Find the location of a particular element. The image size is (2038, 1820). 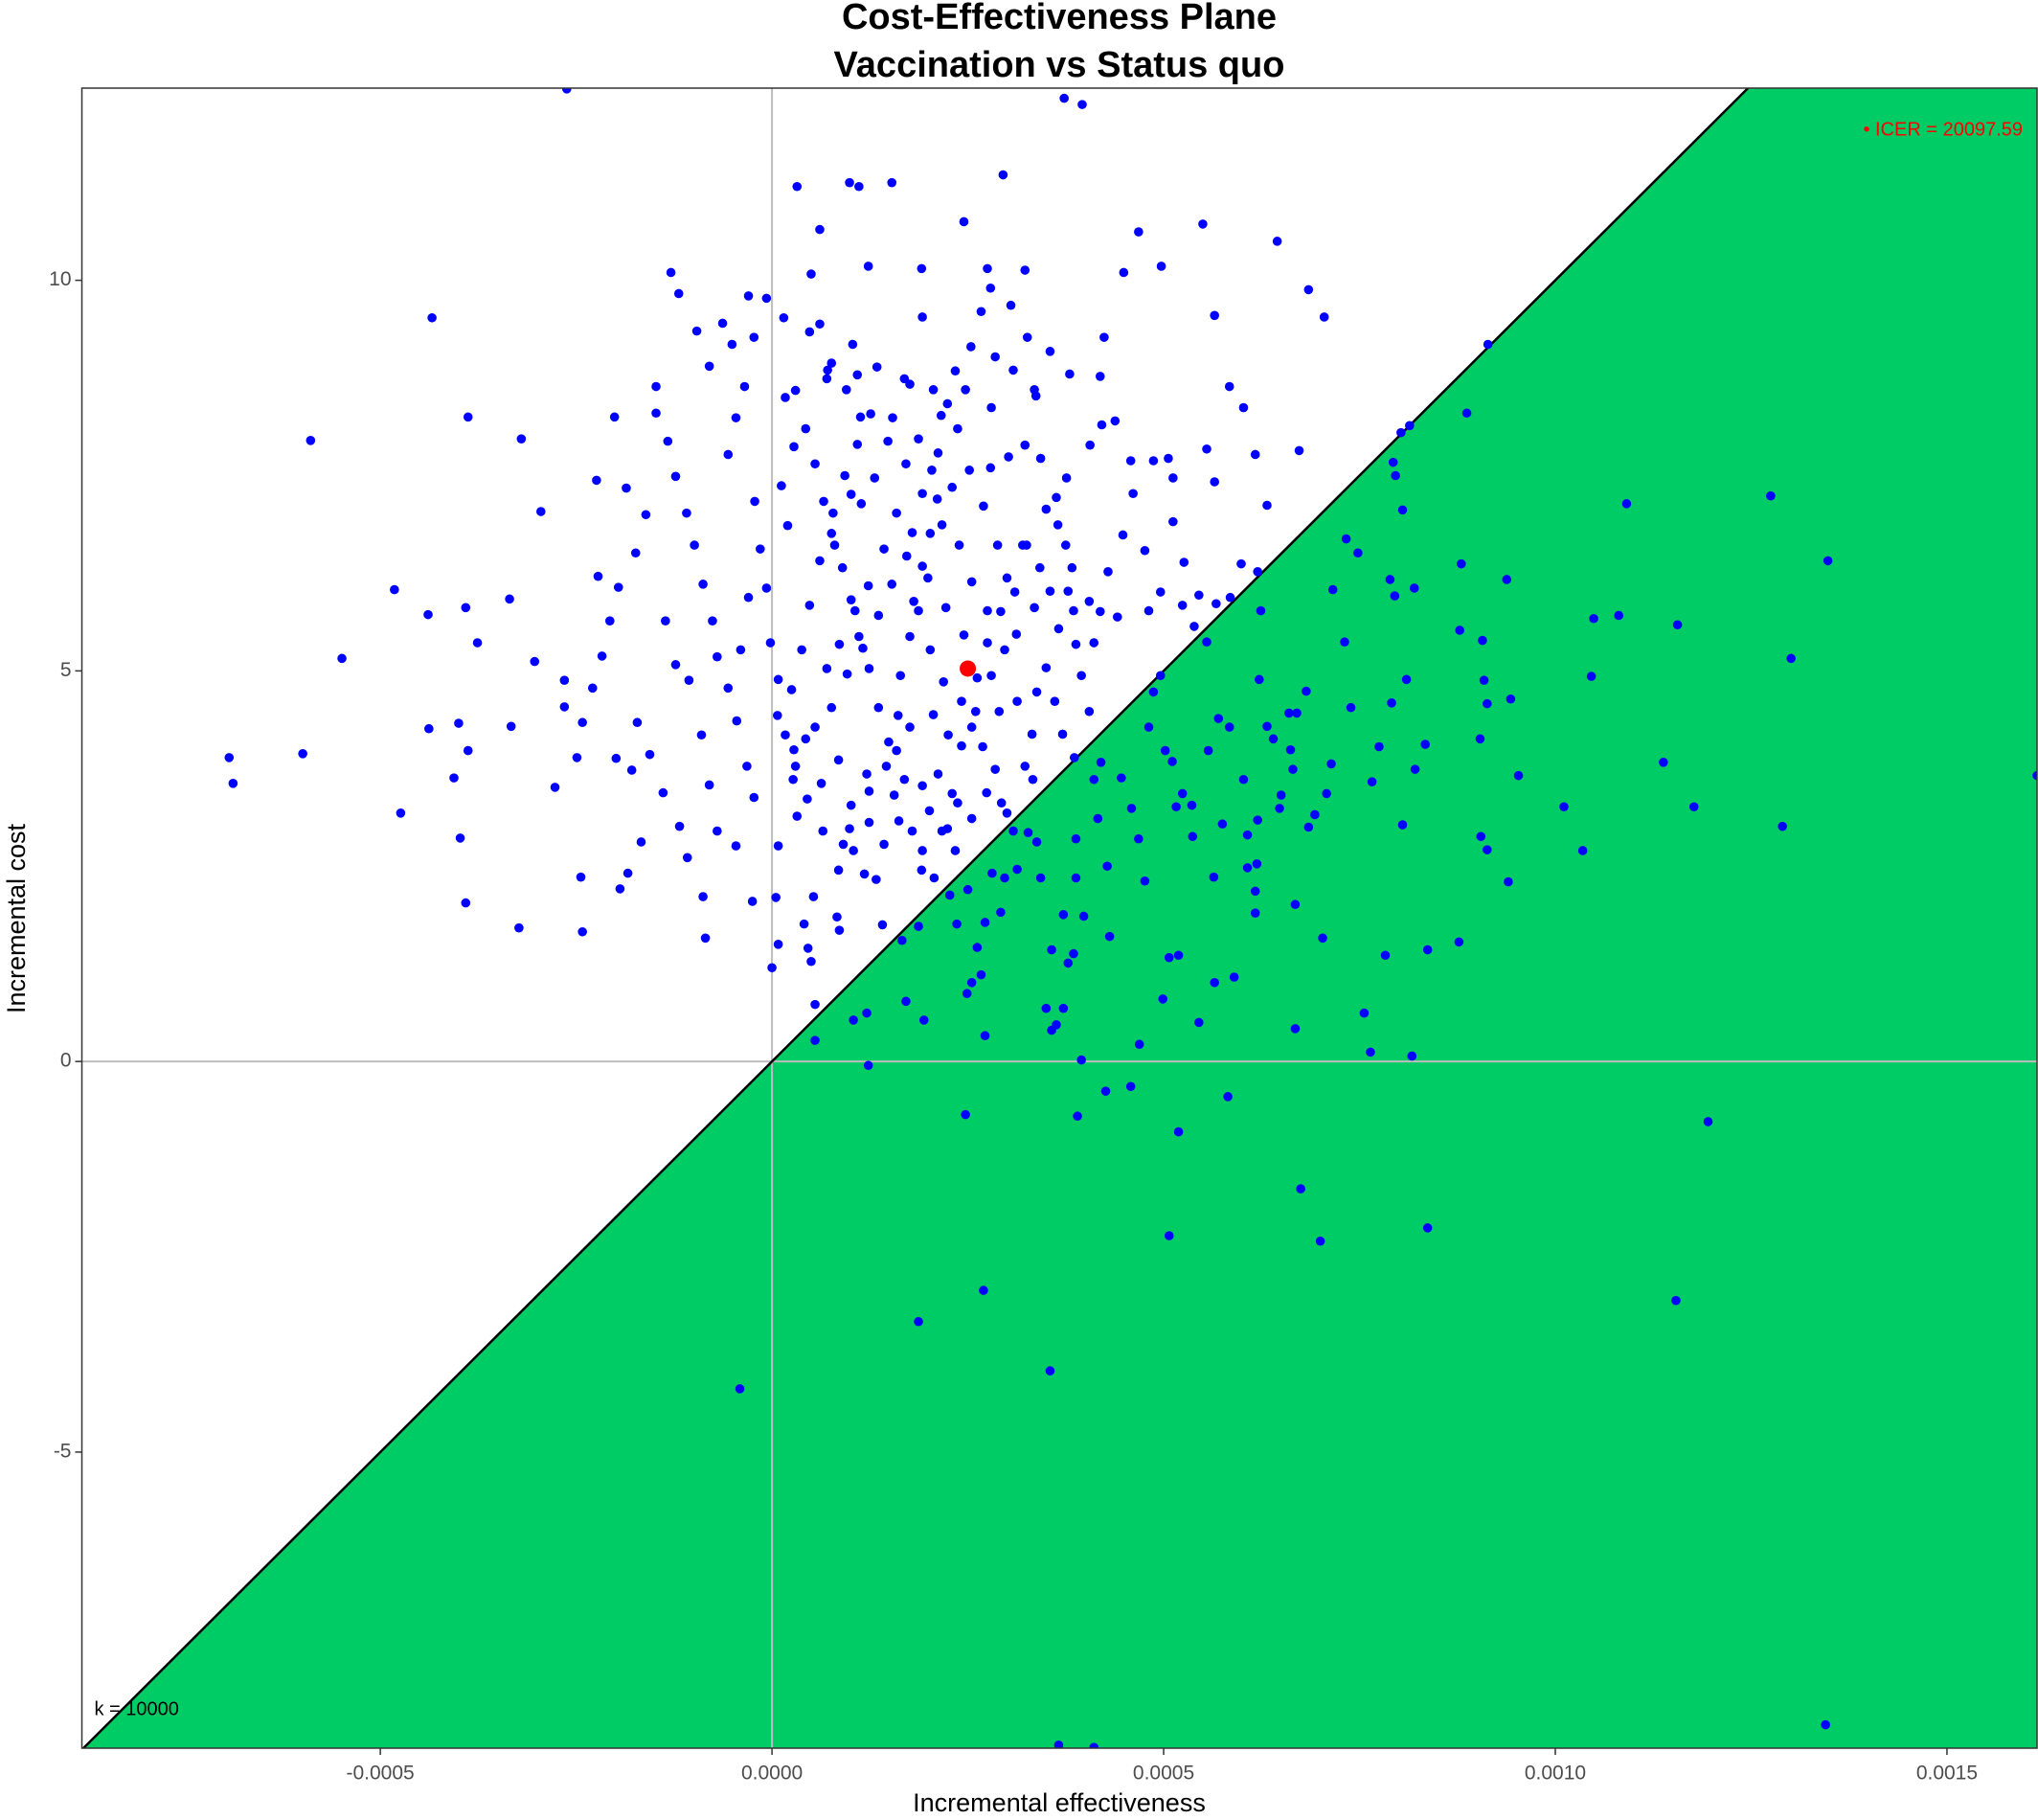

x-tick-label: -0.0005 is located at coordinates (381, 1774).